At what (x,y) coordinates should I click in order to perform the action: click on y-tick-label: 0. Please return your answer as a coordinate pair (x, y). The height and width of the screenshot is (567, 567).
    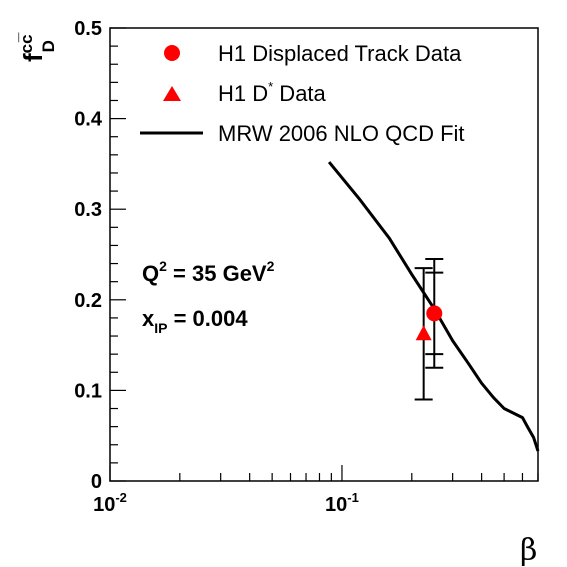
    Looking at the image, I should click on (96, 482).